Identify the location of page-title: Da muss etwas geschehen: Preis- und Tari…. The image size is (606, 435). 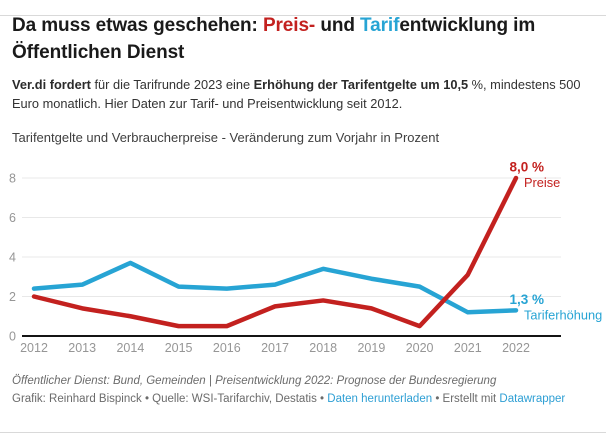
(303, 39).